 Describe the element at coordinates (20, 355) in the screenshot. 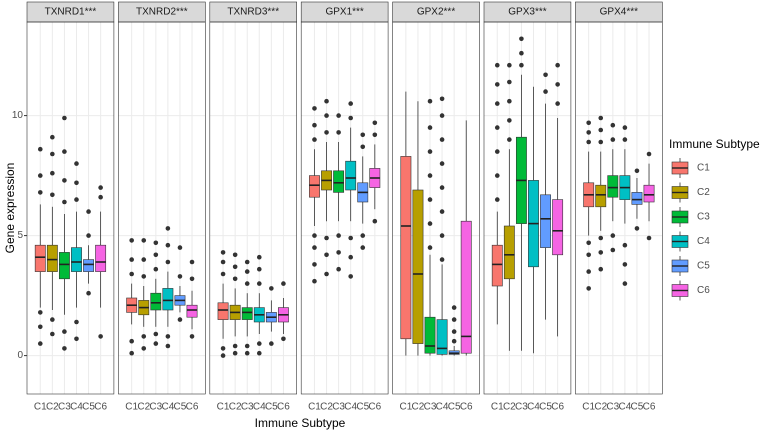

I see `y-tick-label: 0` at that location.